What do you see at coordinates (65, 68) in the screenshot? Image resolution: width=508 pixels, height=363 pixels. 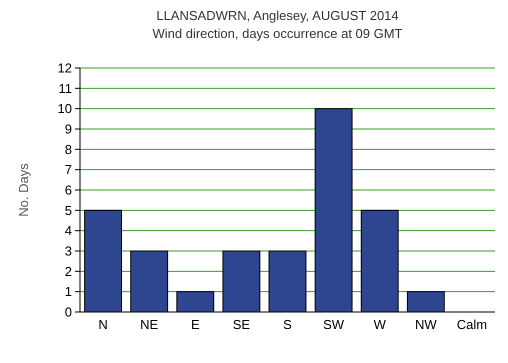 I see `y-tick-label: 12` at bounding box center [65, 68].